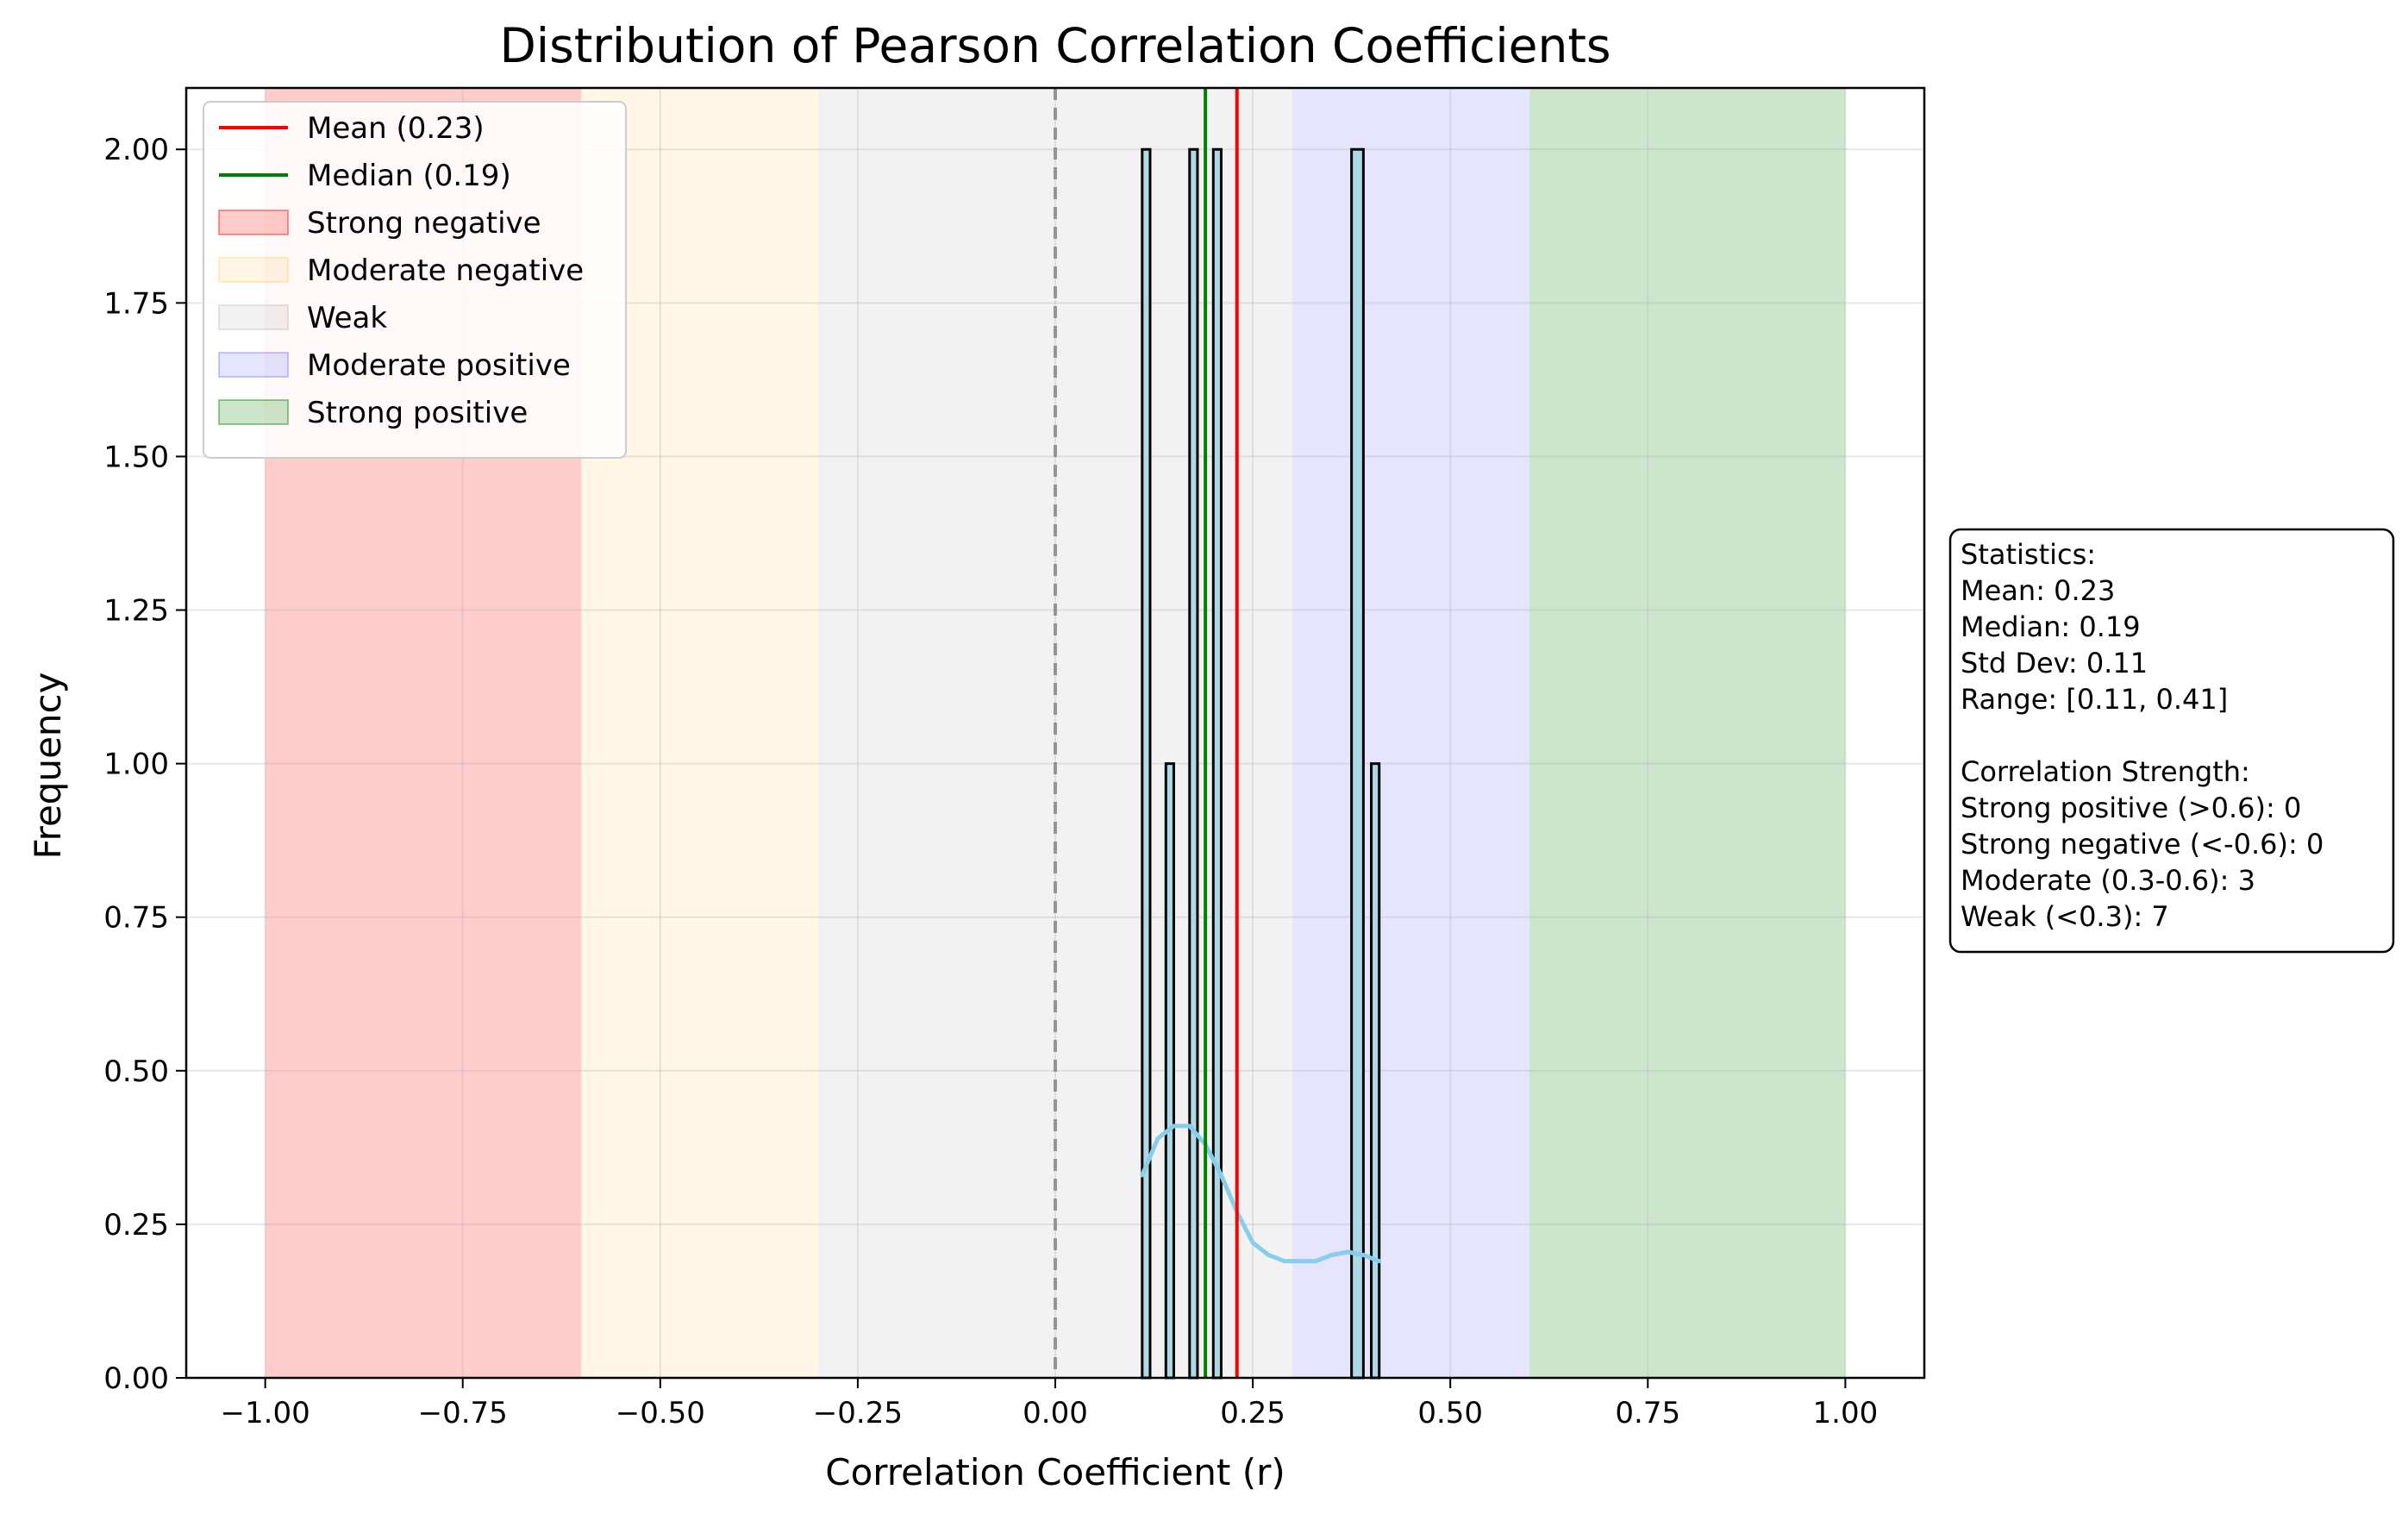  I want to click on x-tick-label: 0.00, so click(1055, 1413).